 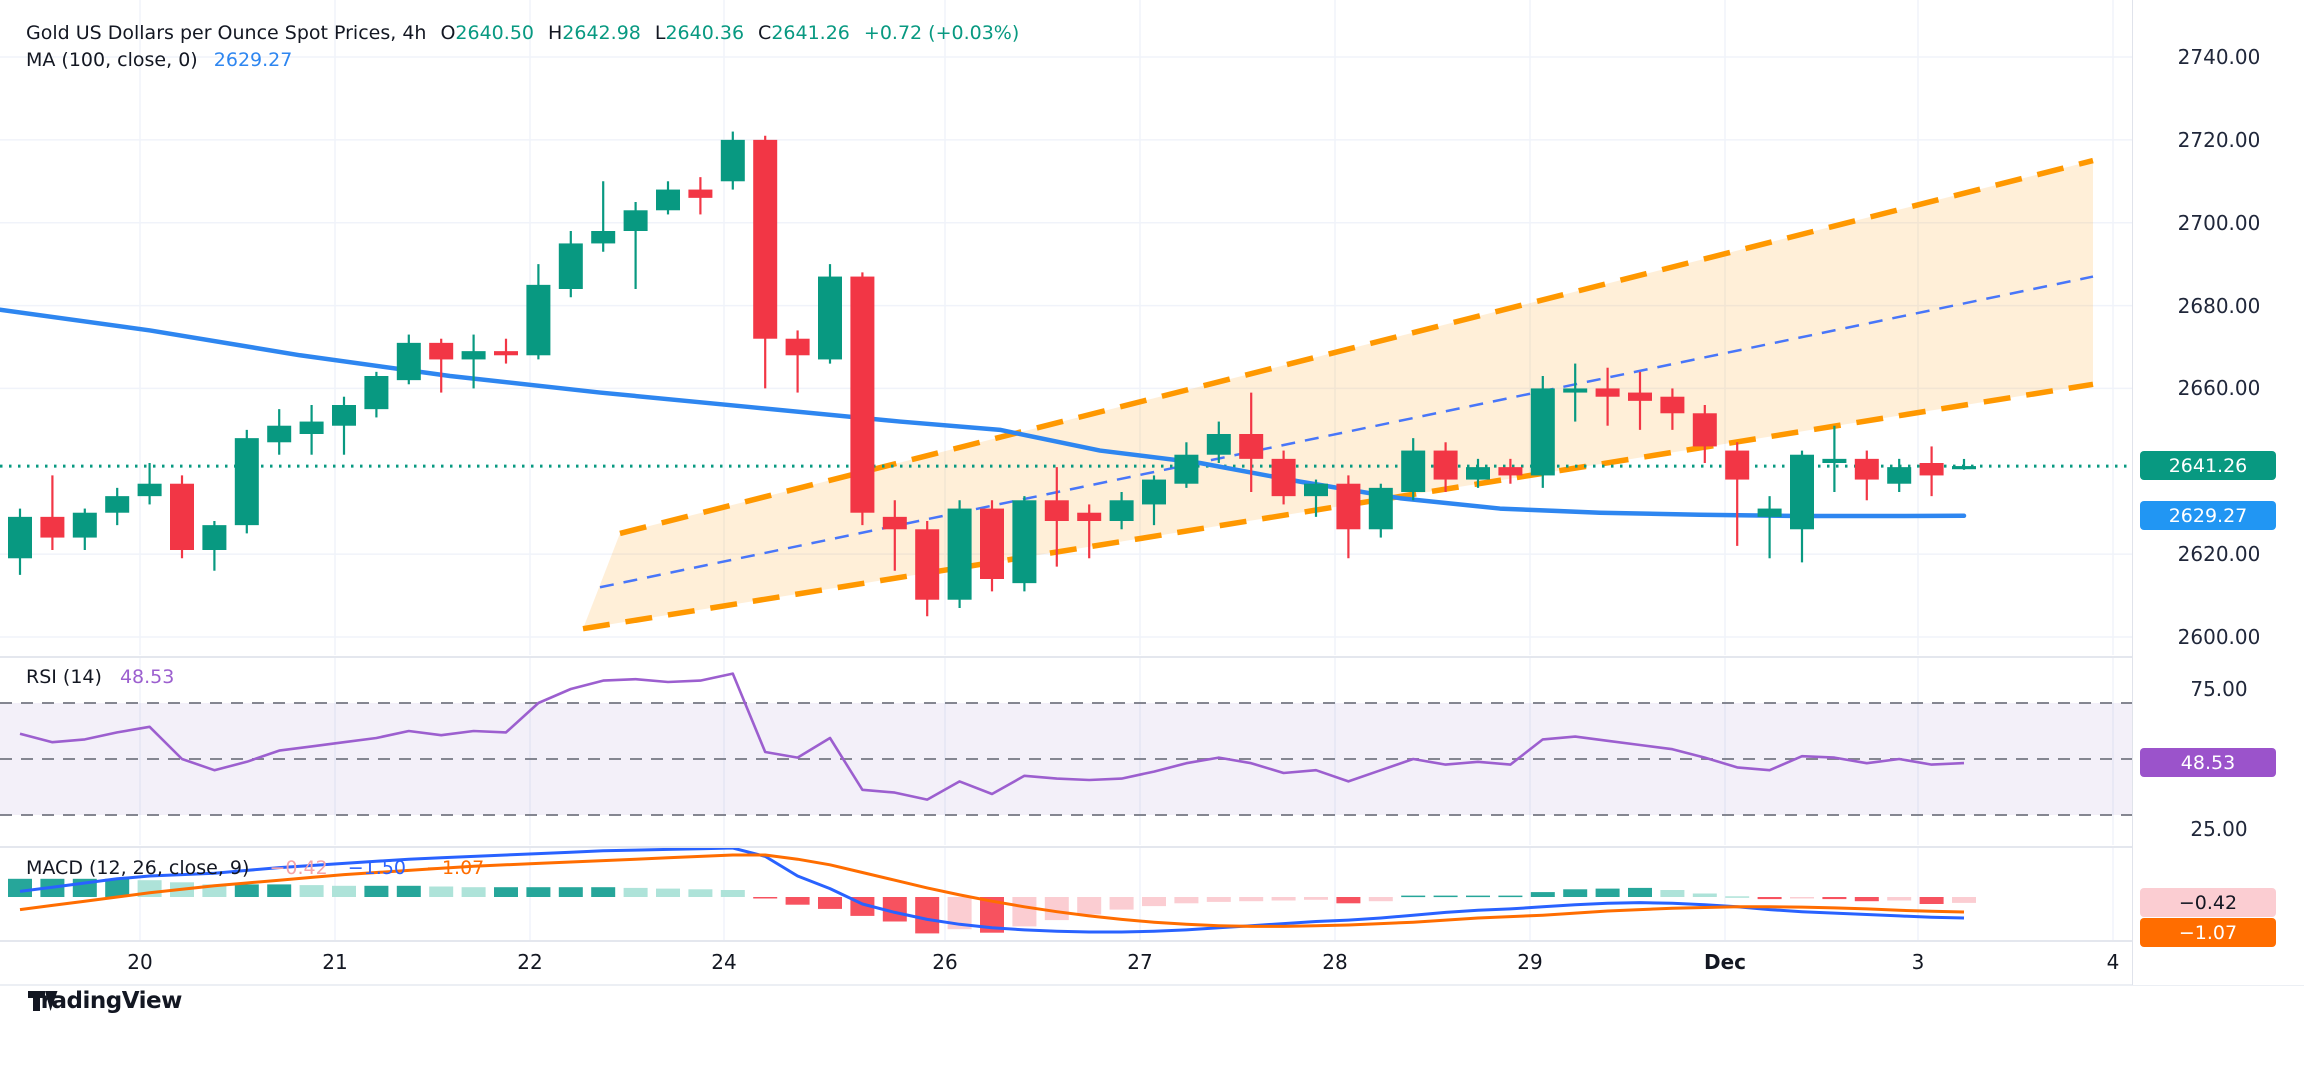 I want to click on price-tick-label: 2680.00, so click(x=2219, y=305).